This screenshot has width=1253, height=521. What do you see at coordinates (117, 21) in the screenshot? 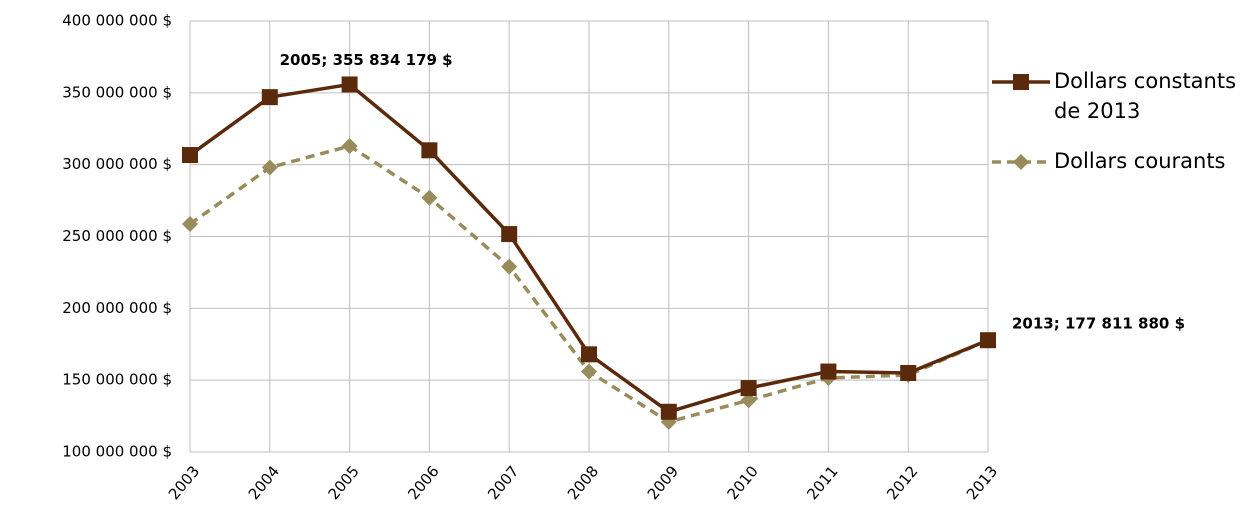
I see `y-tick-label: 400 000 000 $` at bounding box center [117, 21].